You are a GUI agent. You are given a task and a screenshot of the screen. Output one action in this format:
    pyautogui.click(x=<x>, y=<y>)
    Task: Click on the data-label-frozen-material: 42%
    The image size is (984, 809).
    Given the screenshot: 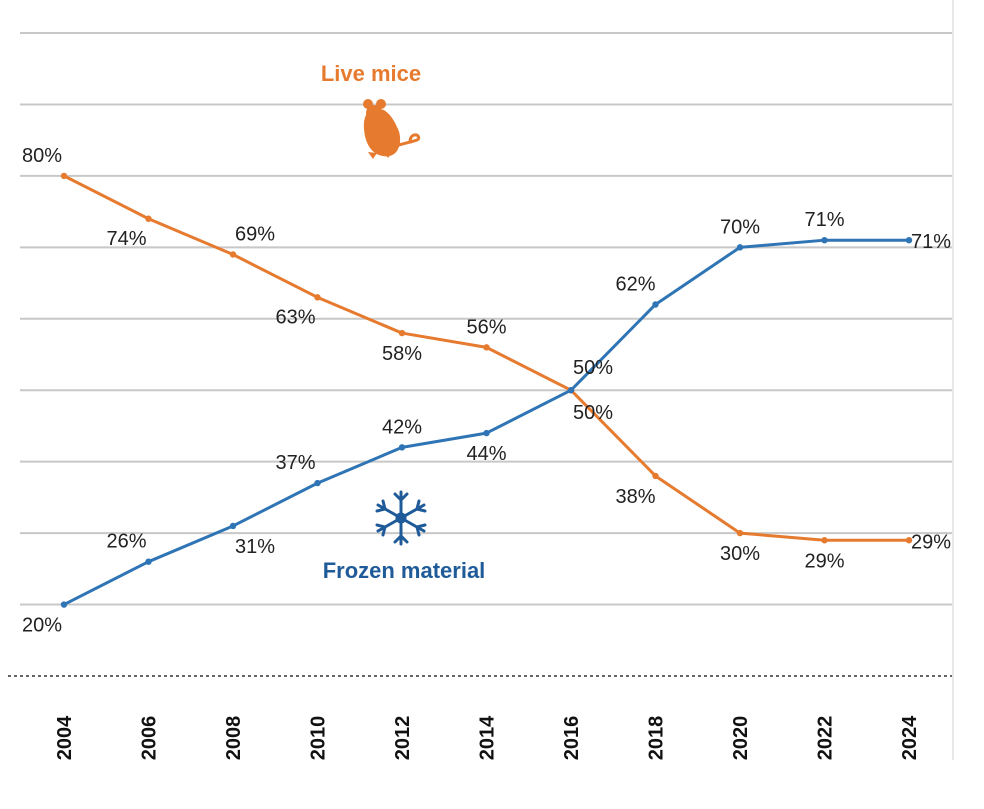 What is the action you would take?
    pyautogui.click(x=402, y=427)
    